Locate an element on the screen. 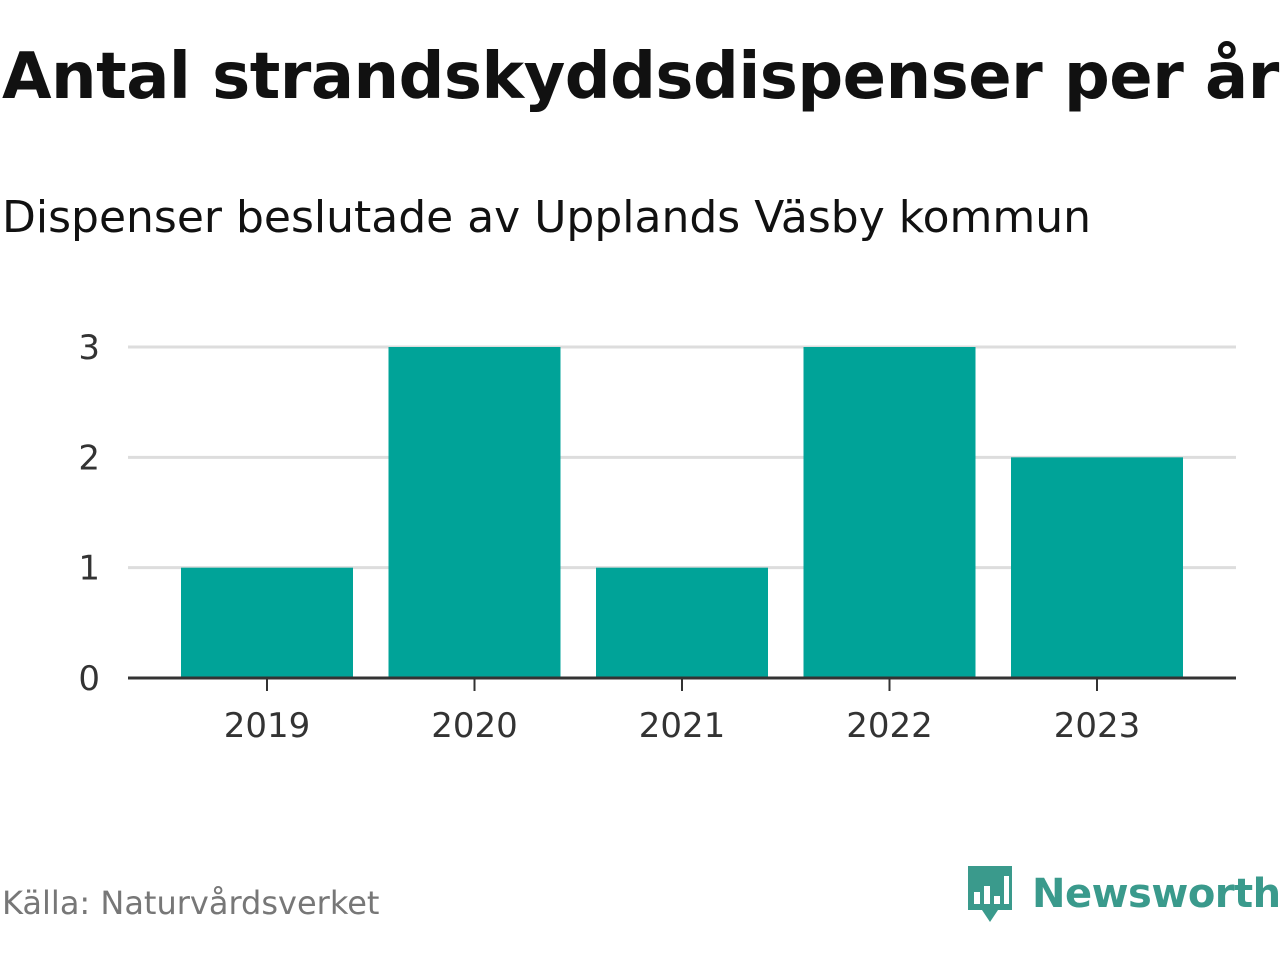  y-tick-label-2: 2 is located at coordinates (89, 458).